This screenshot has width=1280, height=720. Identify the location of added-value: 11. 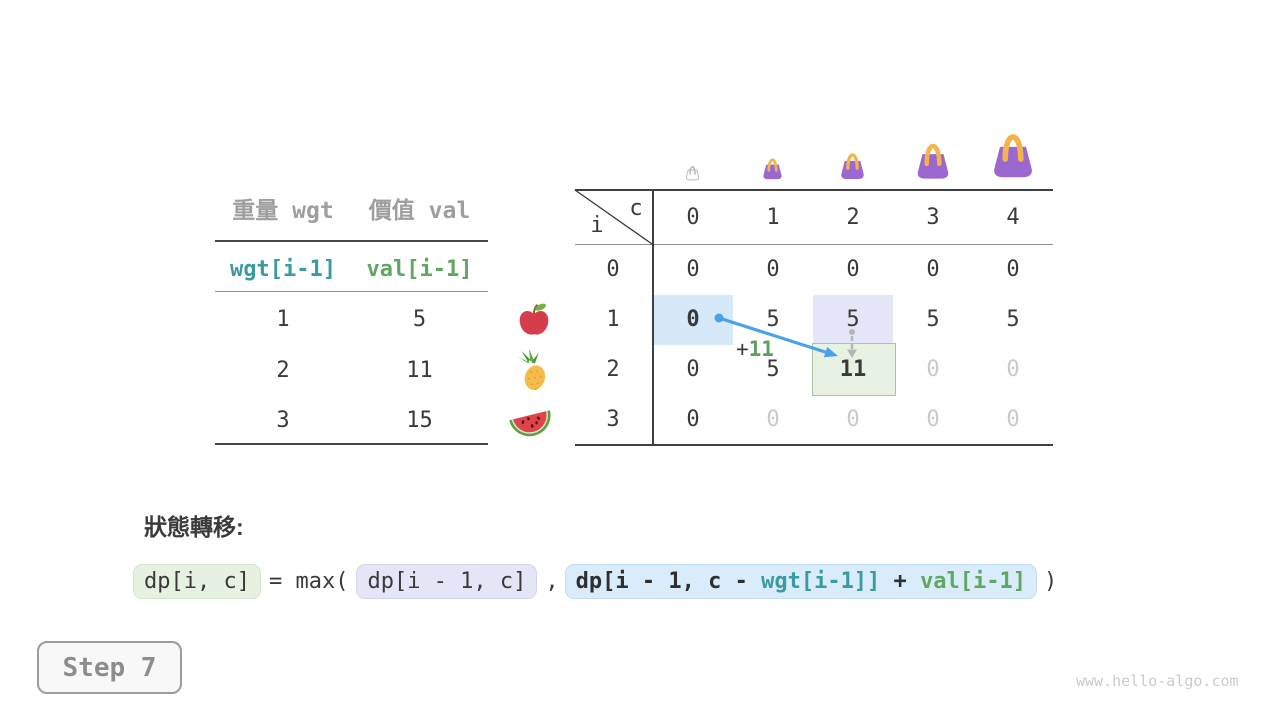
(761, 349).